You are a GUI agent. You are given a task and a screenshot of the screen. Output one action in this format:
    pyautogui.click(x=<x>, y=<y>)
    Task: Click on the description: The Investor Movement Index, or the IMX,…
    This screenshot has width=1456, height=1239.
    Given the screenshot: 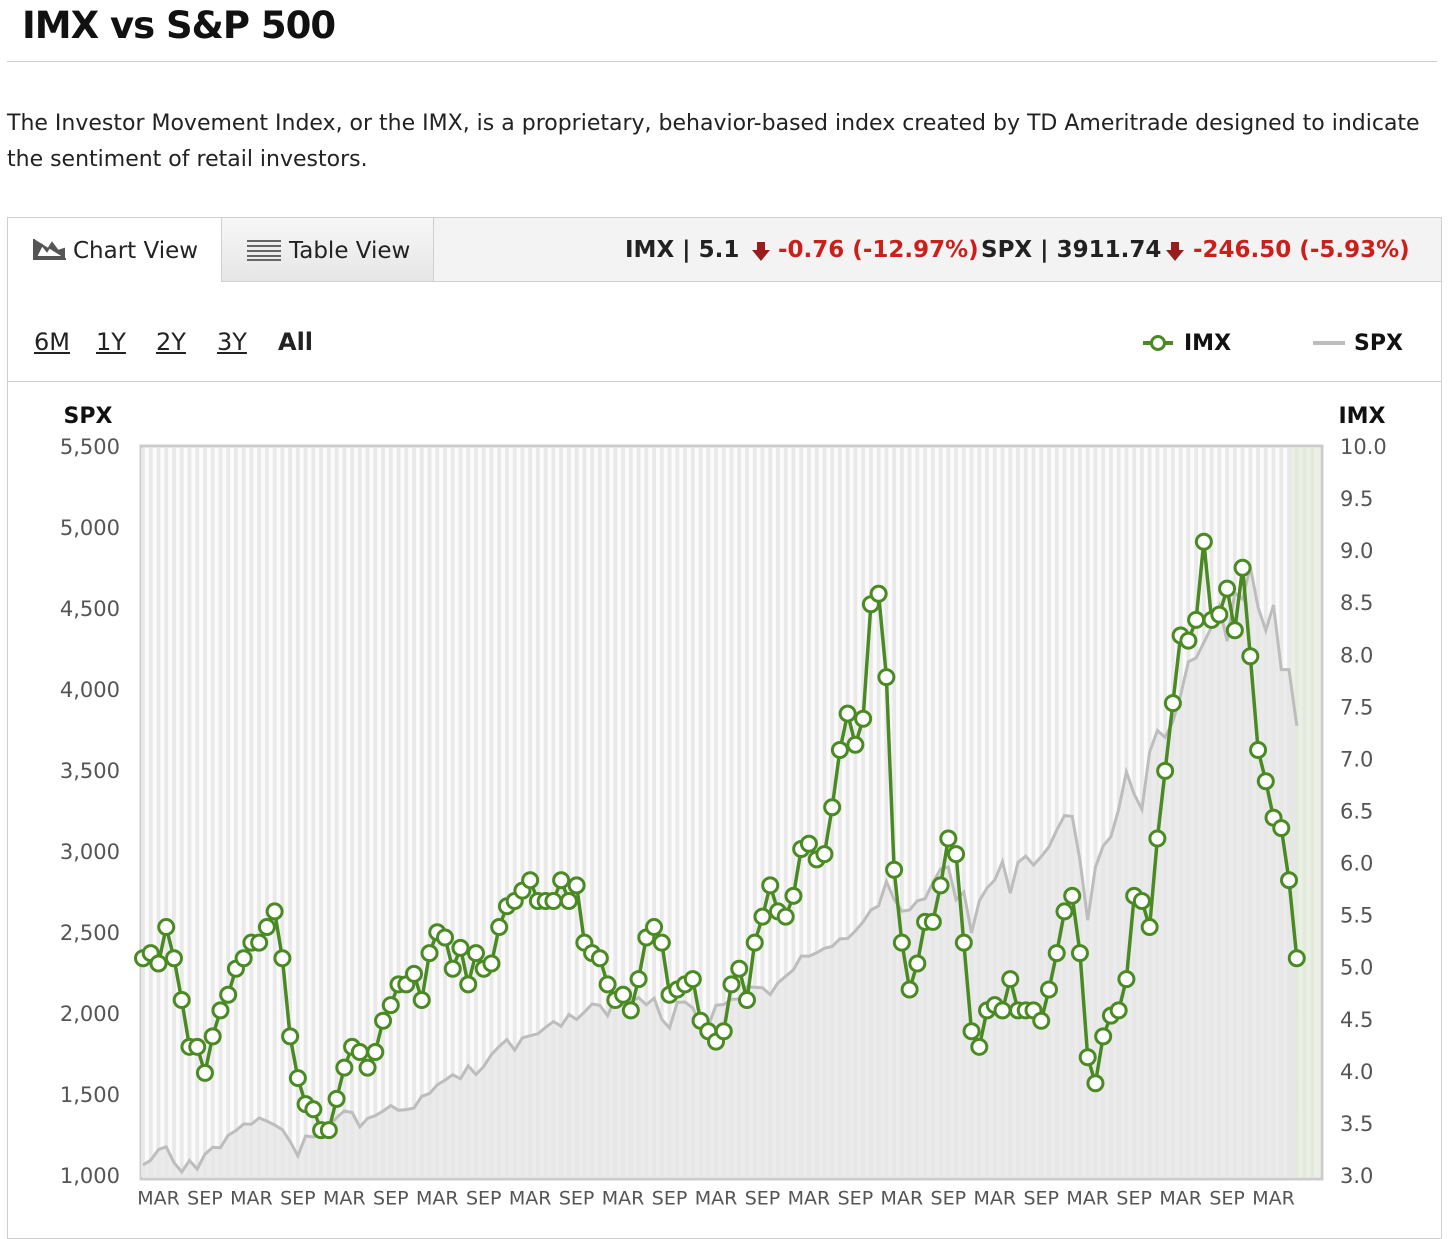 What is the action you would take?
    pyautogui.click(x=713, y=141)
    